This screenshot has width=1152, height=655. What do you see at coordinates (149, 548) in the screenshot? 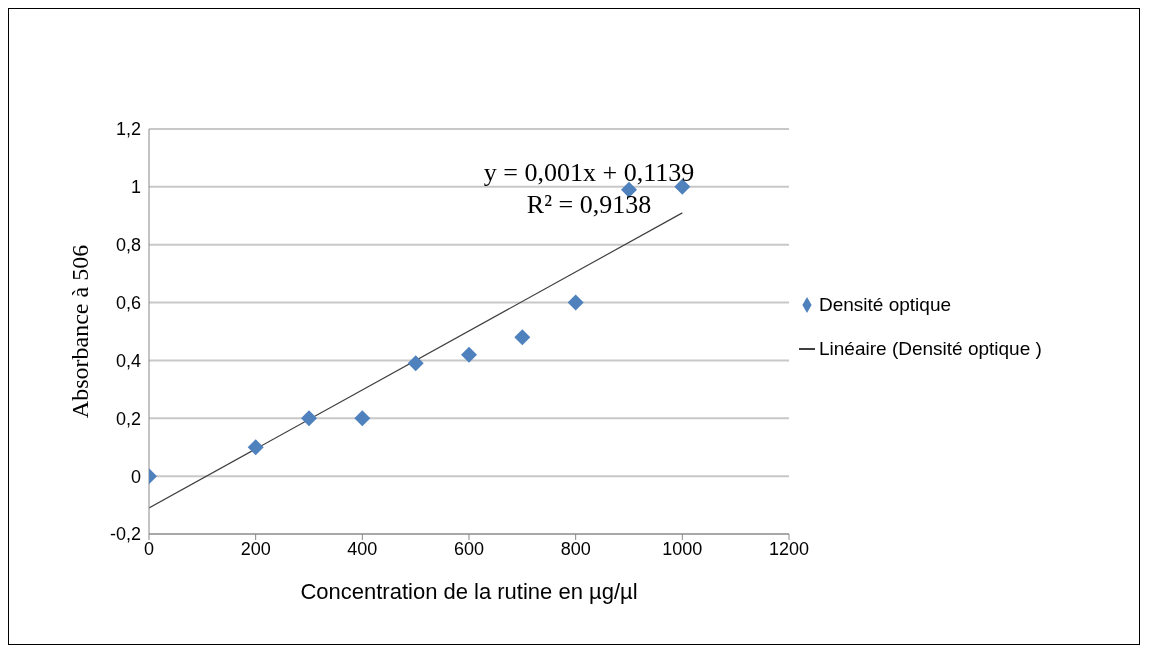
I see `x-tick-label: 0` at bounding box center [149, 548].